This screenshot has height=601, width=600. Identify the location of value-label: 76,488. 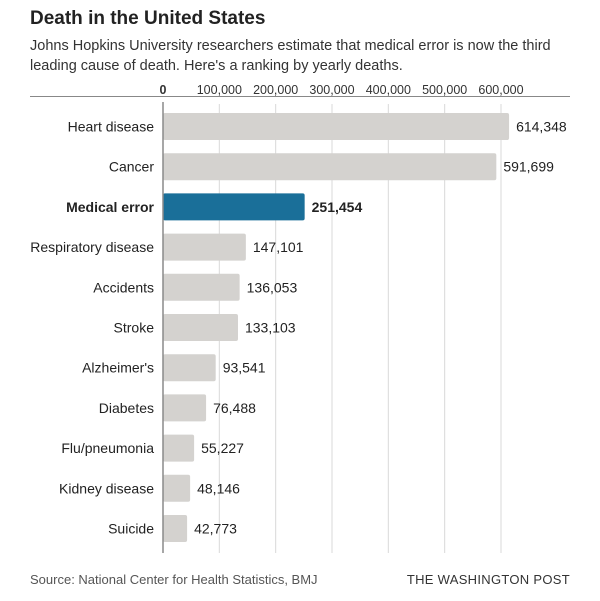
(234, 408).